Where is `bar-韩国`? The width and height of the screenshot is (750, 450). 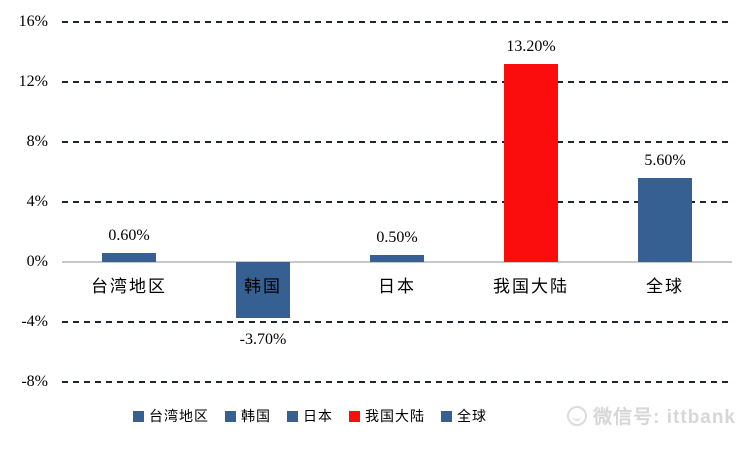
bar-韩国 is located at coordinates (263, 290).